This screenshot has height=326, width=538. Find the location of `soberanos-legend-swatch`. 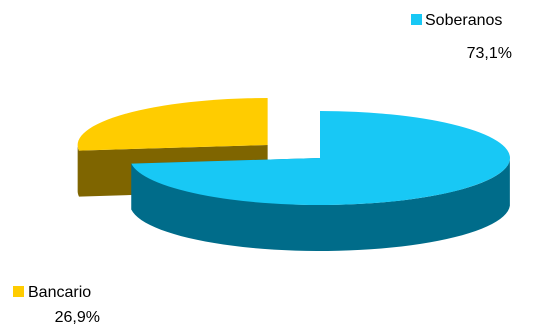

soberanos-legend-swatch is located at coordinates (416, 19).